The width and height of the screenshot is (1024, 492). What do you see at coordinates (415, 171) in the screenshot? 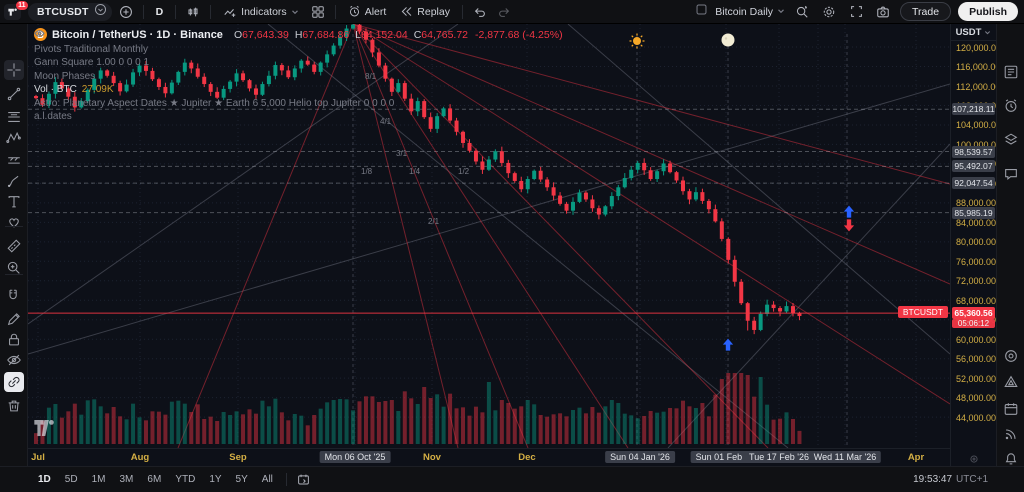
I see `gann-fraction-label: 1/4` at bounding box center [415, 171].